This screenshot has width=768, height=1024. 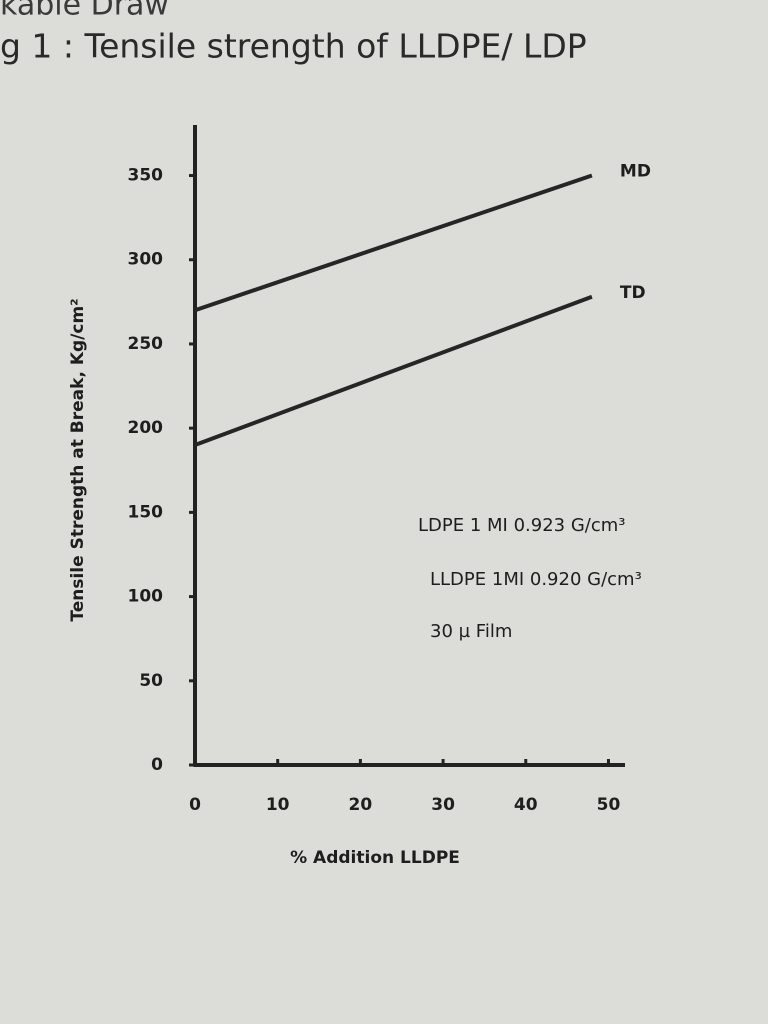 What do you see at coordinates (536, 579) in the screenshot?
I see `annotation: LLDPE 1MI 0.920 G/cm³` at bounding box center [536, 579].